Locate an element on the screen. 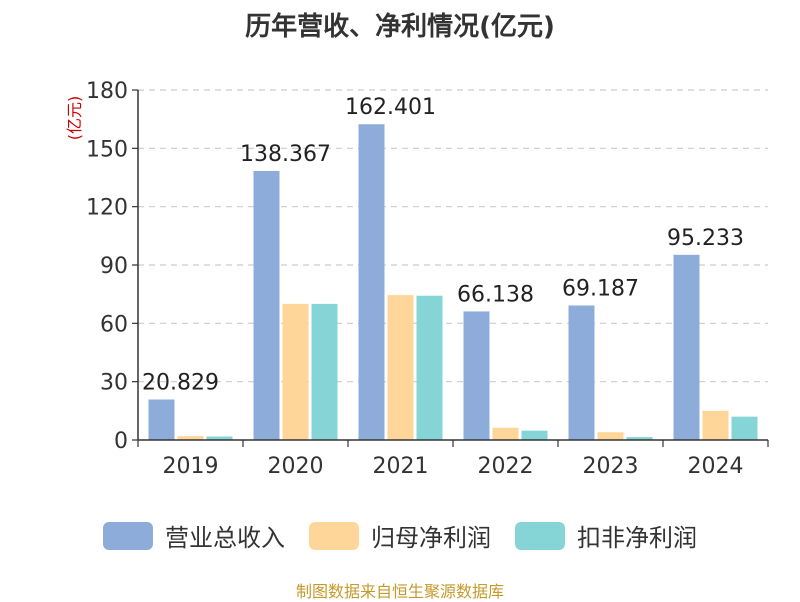  legend-item-revenue: 营业总收入 is located at coordinates (194, 535).